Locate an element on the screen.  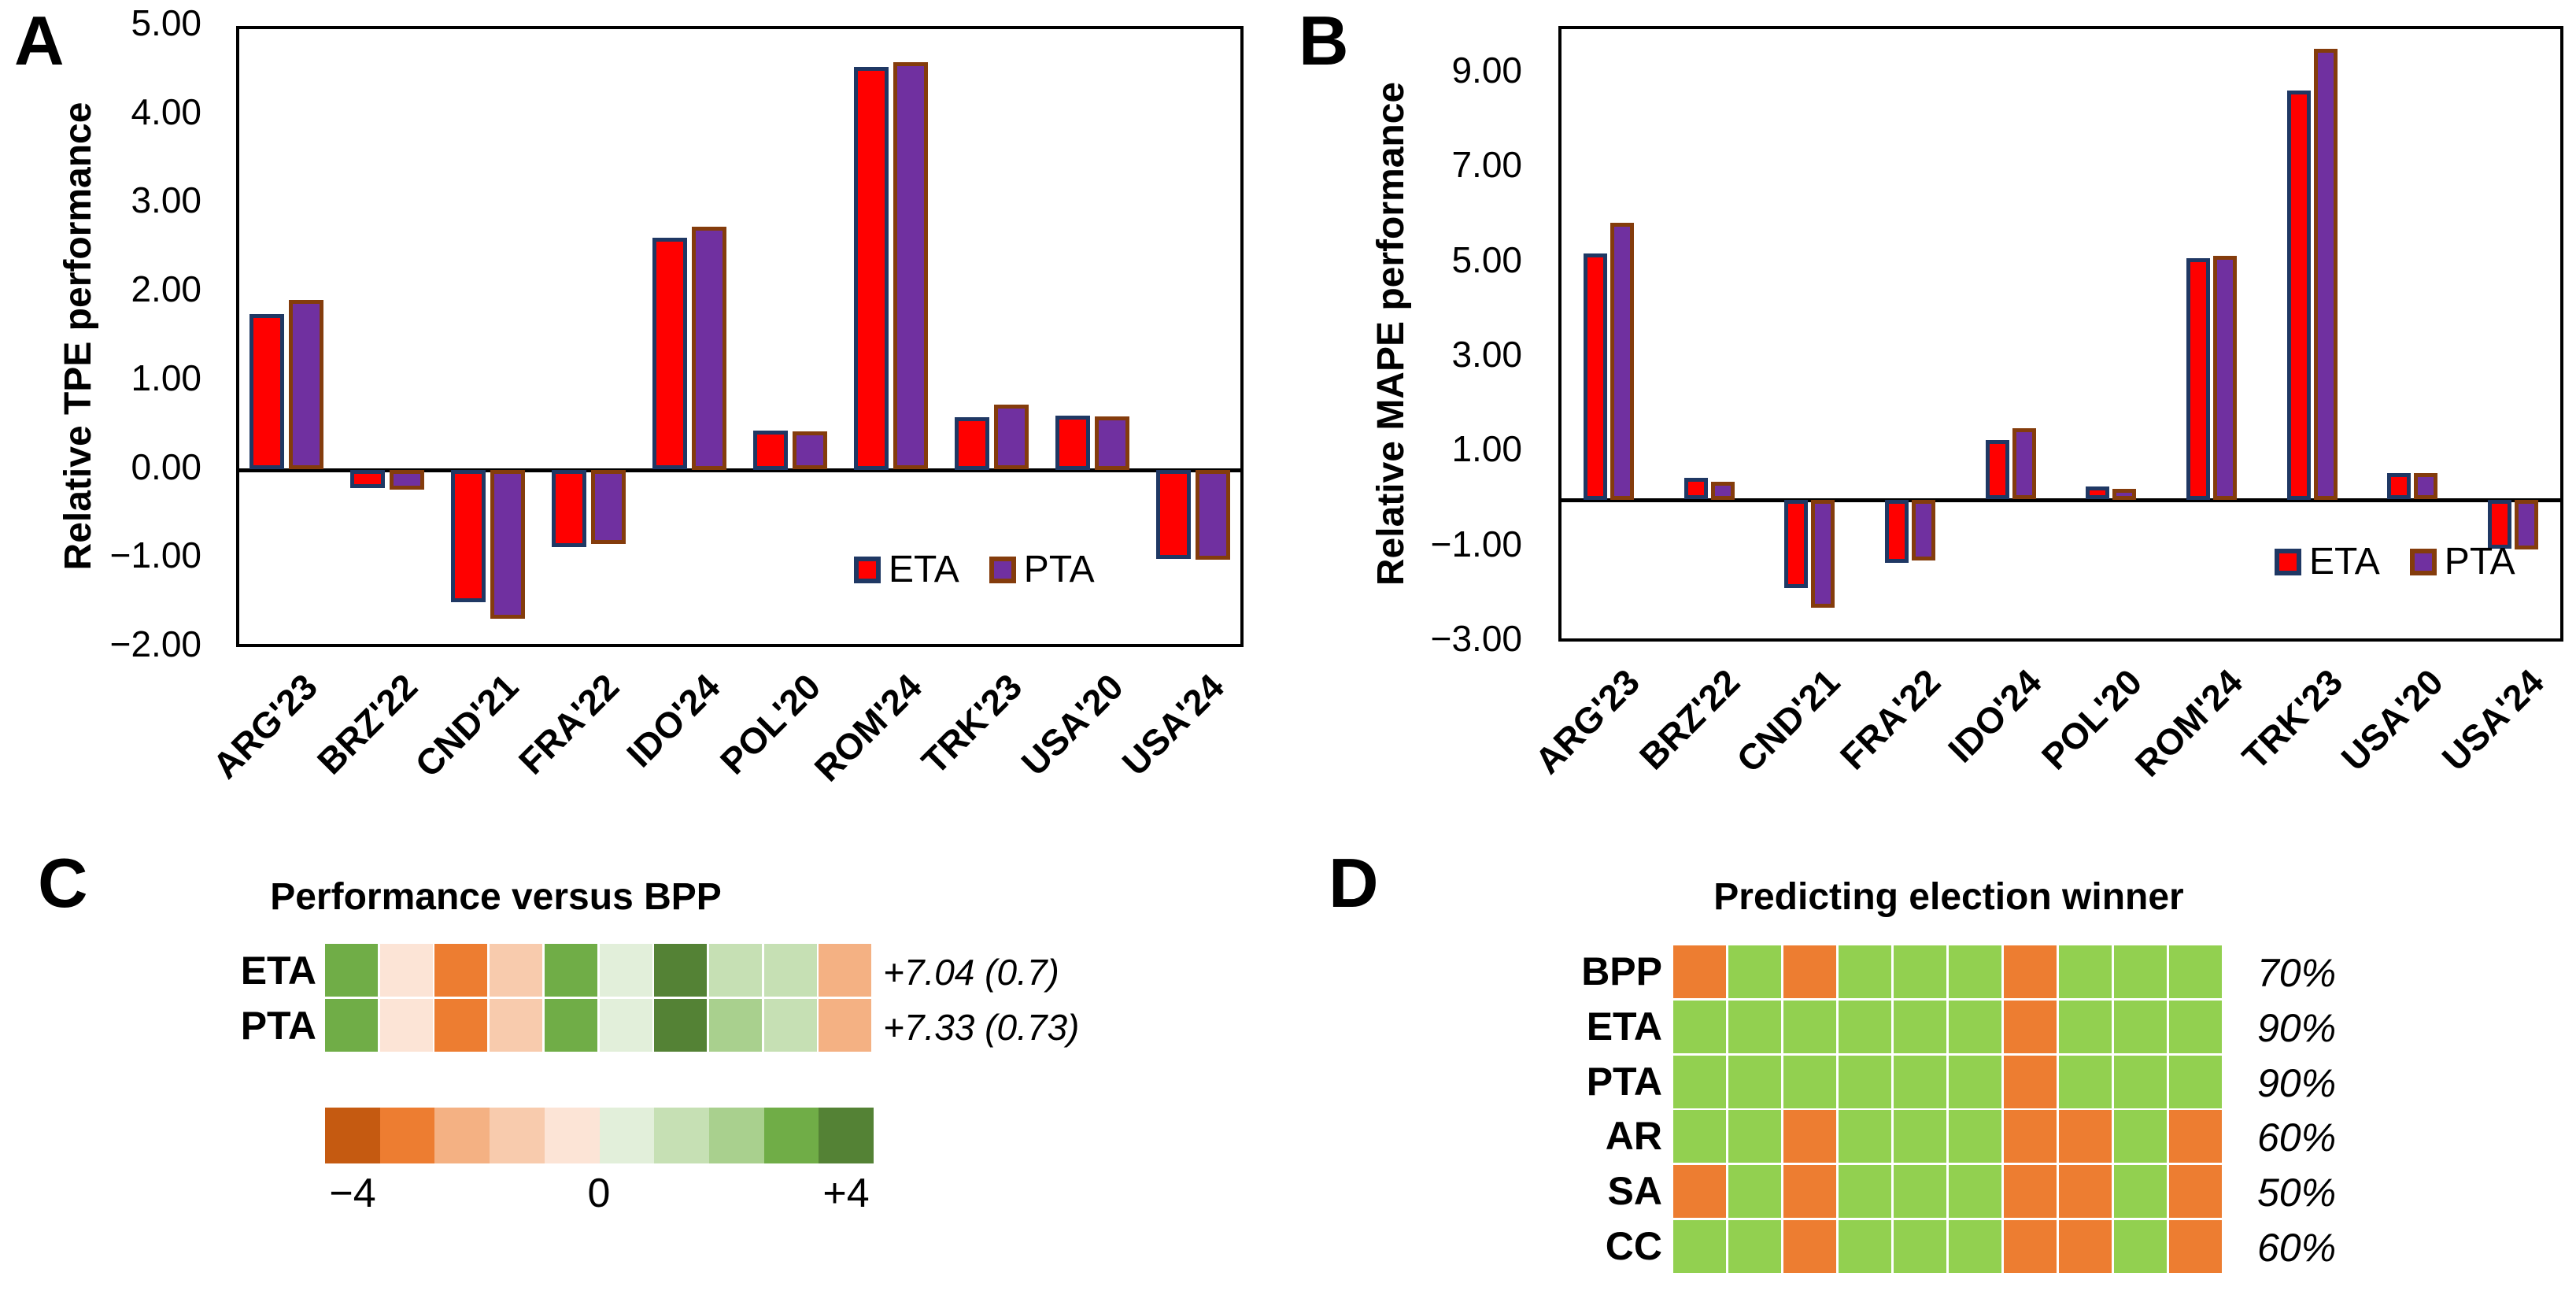
bar-ETA-ROM'24 is located at coordinates (2198, 379).